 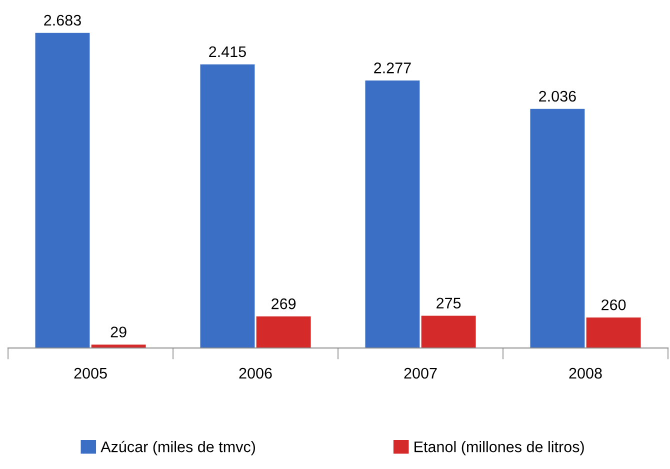 I want to click on legend-label: Etanol (millones de litros), so click(x=499, y=448).